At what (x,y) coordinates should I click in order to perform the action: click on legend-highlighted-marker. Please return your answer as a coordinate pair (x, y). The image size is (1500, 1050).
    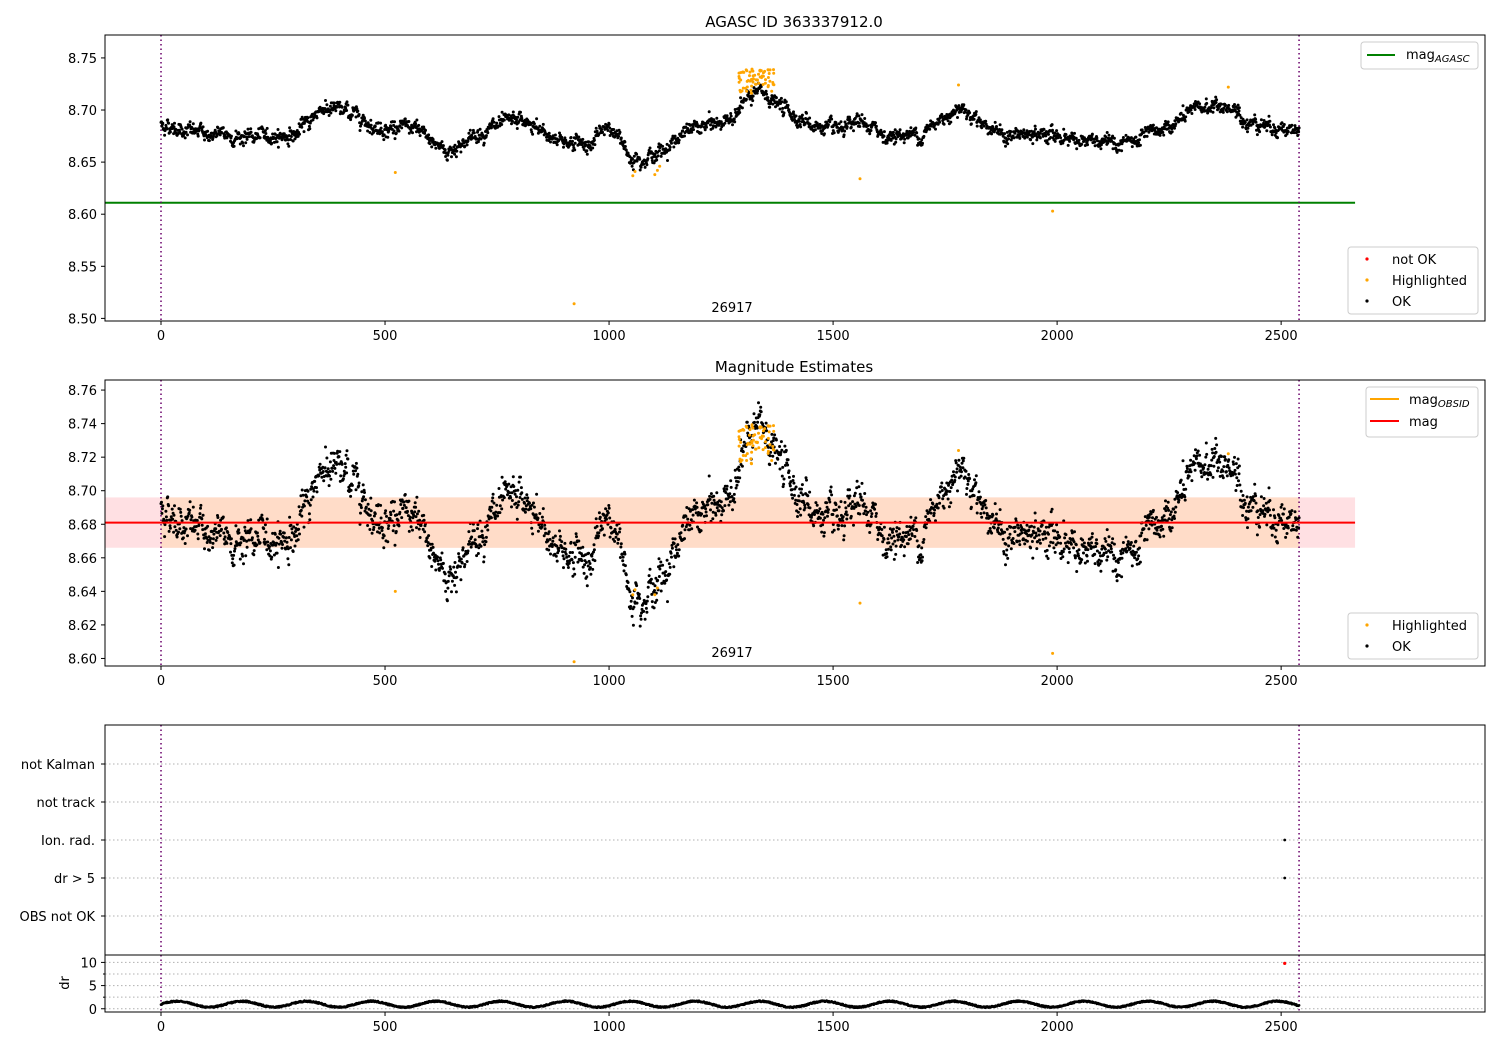
    Looking at the image, I should click on (1367, 280).